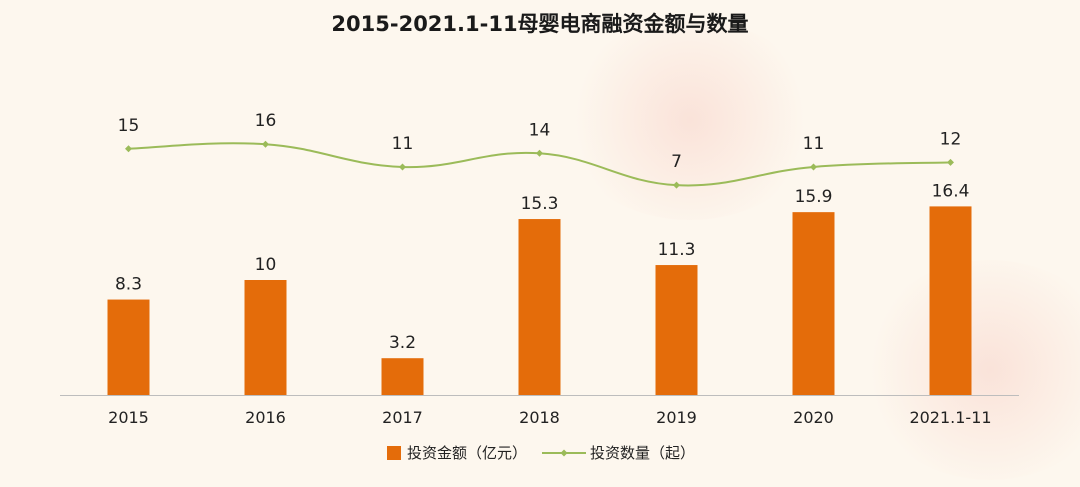  What do you see at coordinates (539, 164) in the screenshot?
I see `line-series` at bounding box center [539, 164].